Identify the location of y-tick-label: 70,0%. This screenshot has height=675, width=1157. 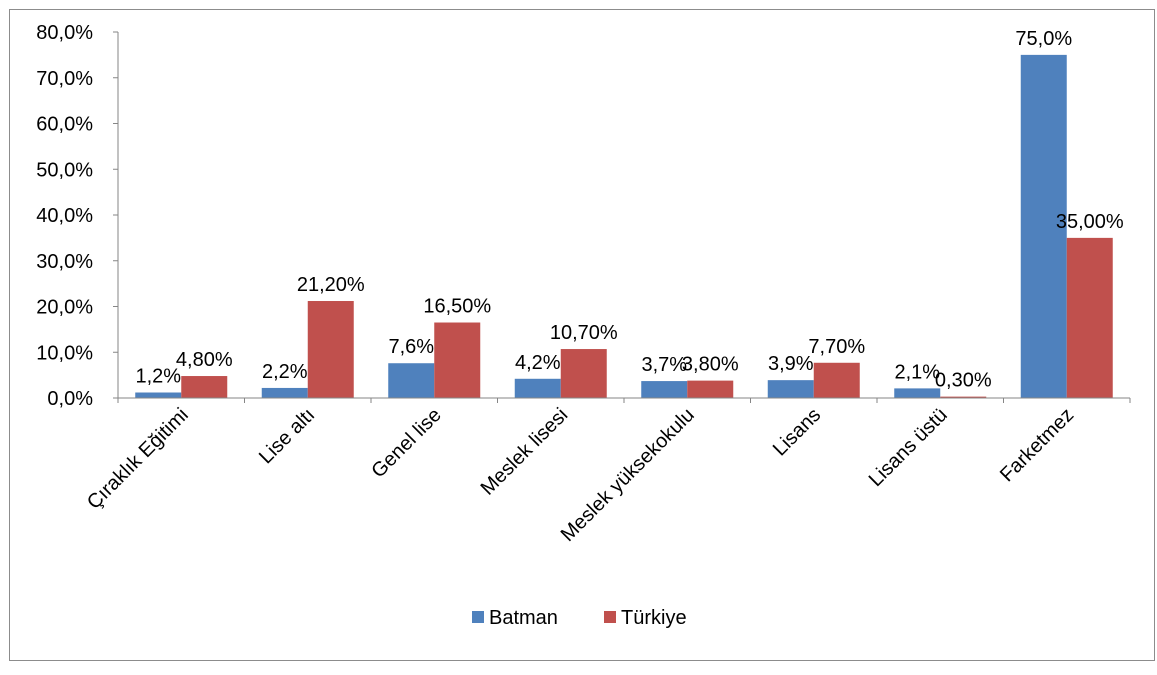
(64, 79).